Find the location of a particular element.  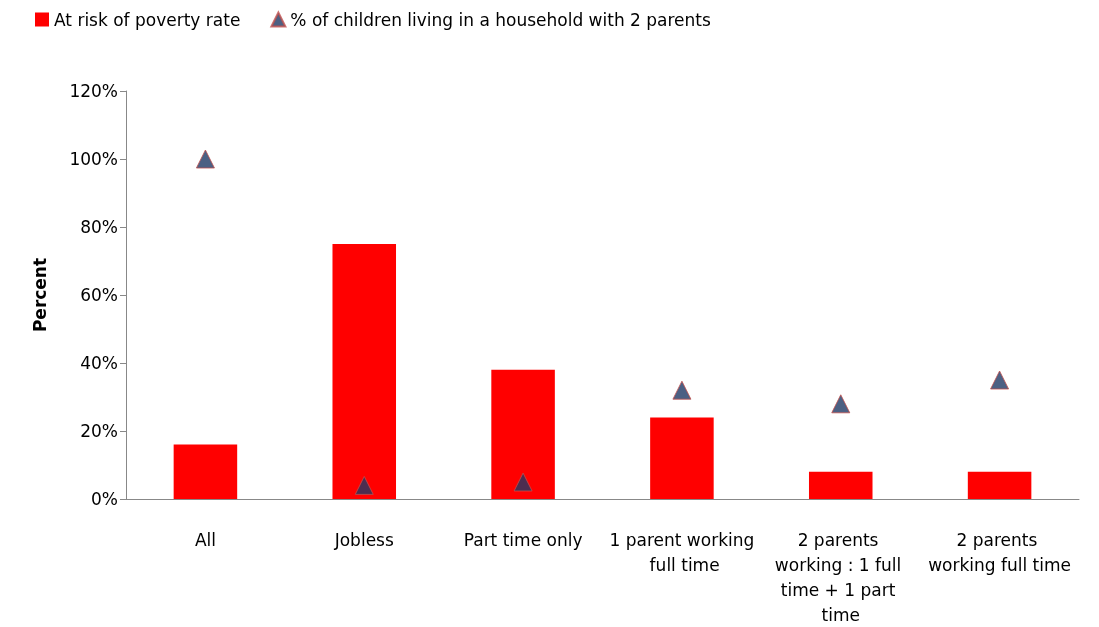

y-tick-label: 40% is located at coordinates (99, 363).